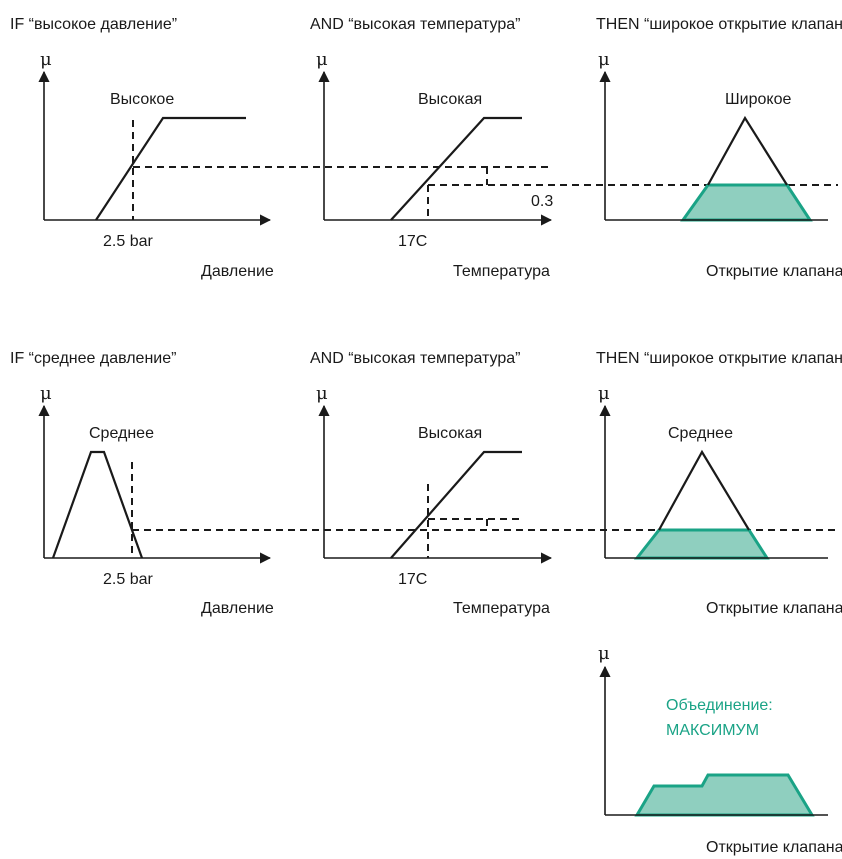 The image size is (842, 859). What do you see at coordinates (97, 504) in the screenshot?
I see `membership-curve-medium-pressure` at bounding box center [97, 504].